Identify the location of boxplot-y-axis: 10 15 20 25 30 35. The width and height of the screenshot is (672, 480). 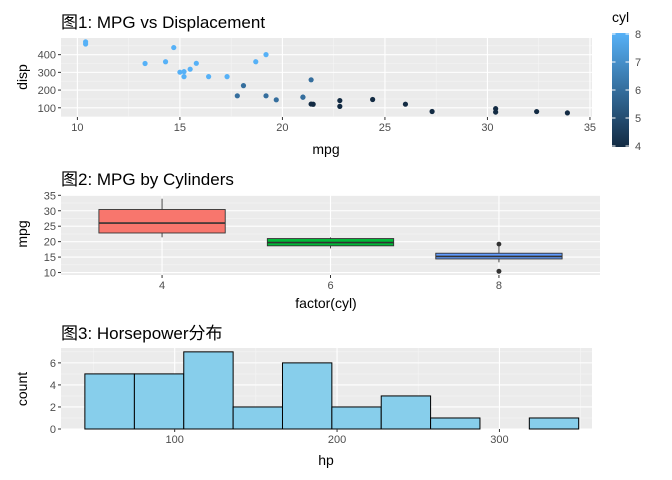
(52, 235).